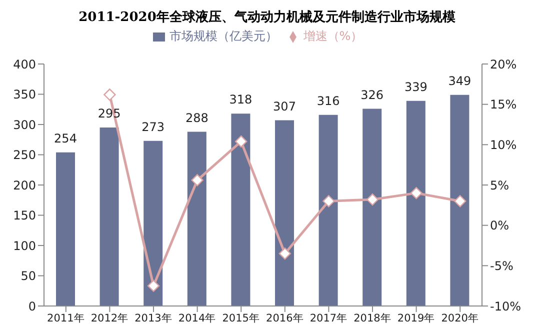 This screenshot has width=534, height=336. What do you see at coordinates (502, 265) in the screenshot?
I see `y2-tick-label: -5%` at bounding box center [502, 265].